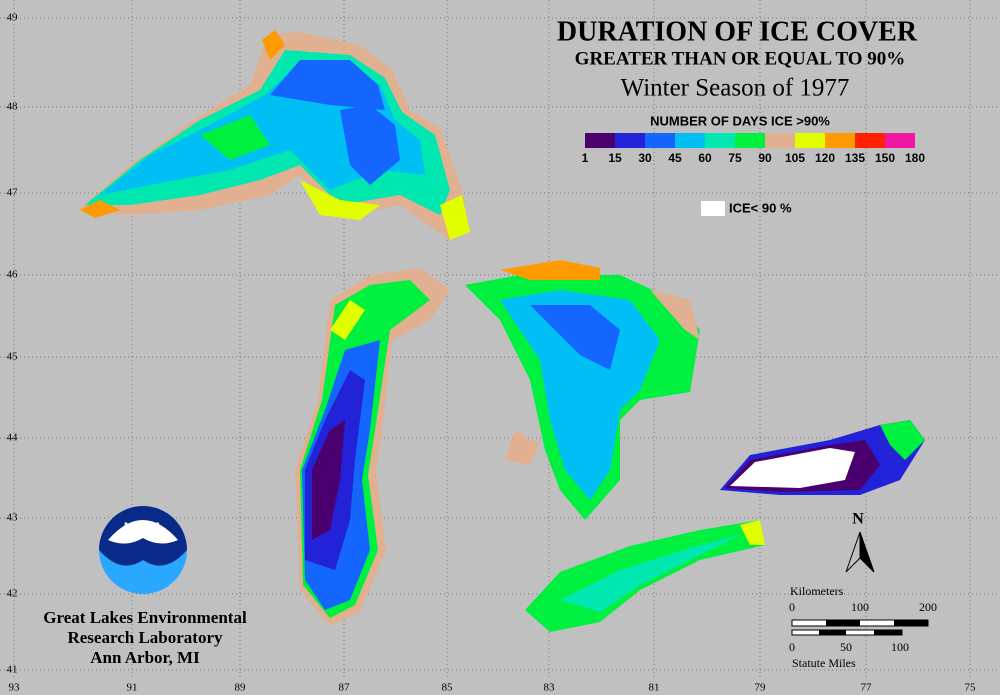 Image resolution: width=1000 pixels, height=695 pixels. I want to click on longitude-label: 93, so click(15, 688).